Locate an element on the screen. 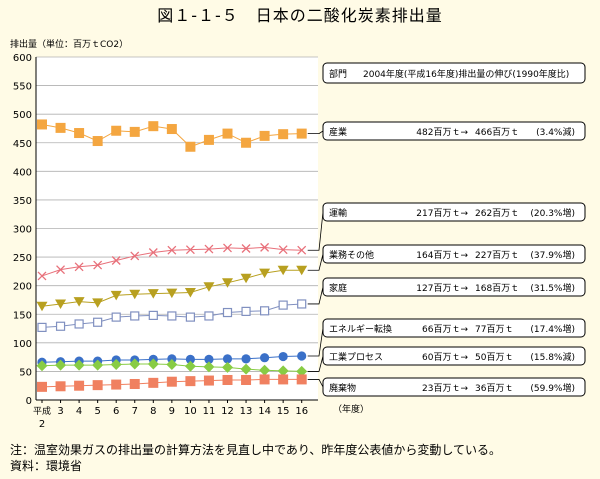 The width and height of the screenshot is (600, 479). legend-entry-6: 廃棄物 23百万ｔ→ 36百万ｔ (59.9%増) is located at coordinates (446, 387).